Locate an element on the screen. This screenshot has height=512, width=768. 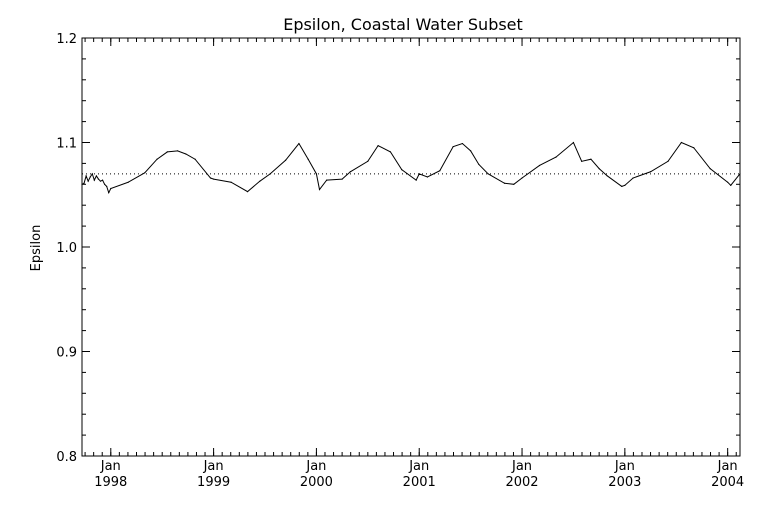
x-tick-year: 2002 is located at coordinates (521, 482).